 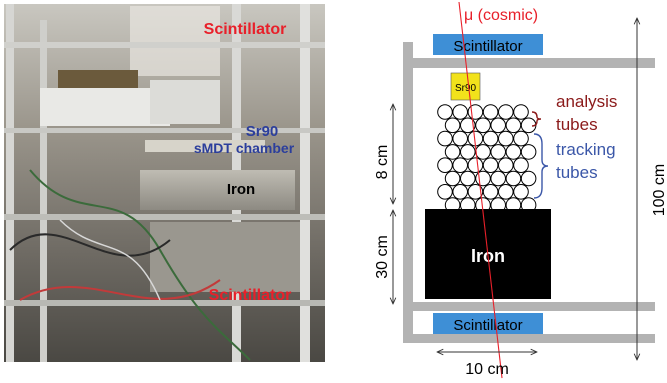 I want to click on smdt-tube-bundle, so click(x=487, y=158).